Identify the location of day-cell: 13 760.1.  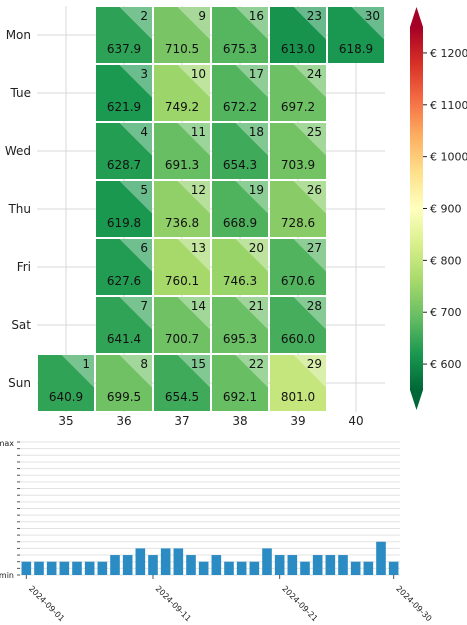
(182, 267).